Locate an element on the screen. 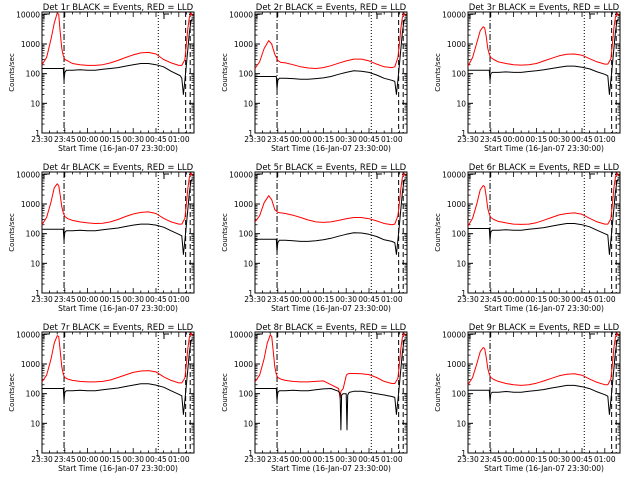 The height and width of the screenshot is (480, 640). panel-title: Det 8r BLACK = Events, RED = LLD is located at coordinates (331, 328).